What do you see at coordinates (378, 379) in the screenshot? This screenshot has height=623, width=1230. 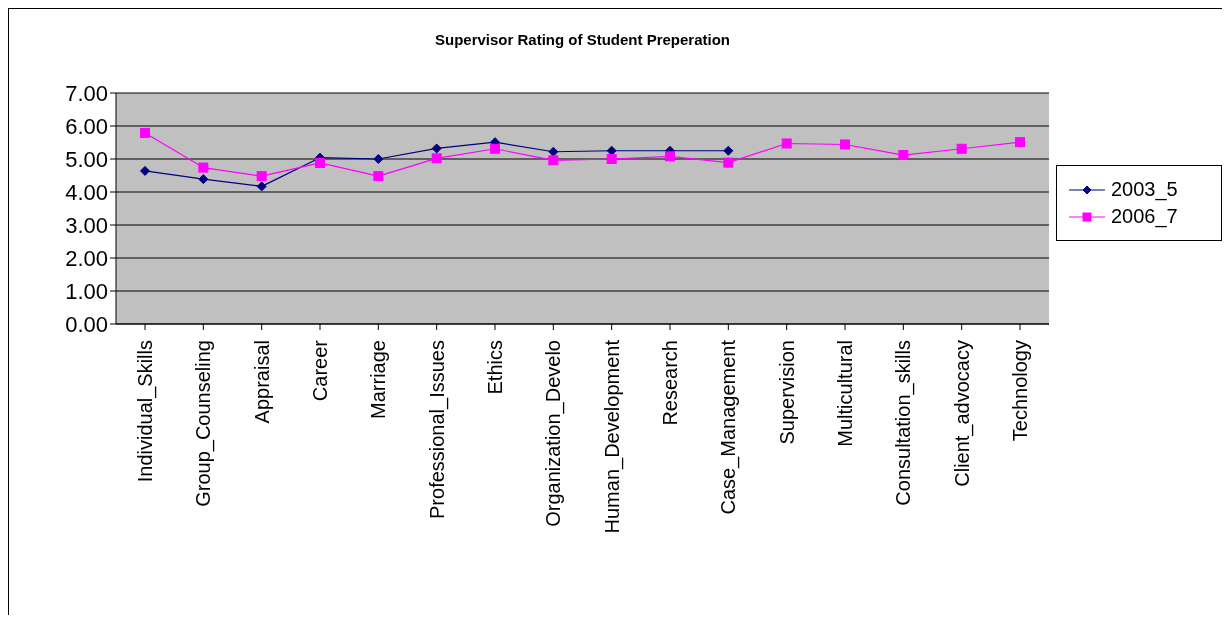 I see `x-tick-label: Marriage` at bounding box center [378, 379].